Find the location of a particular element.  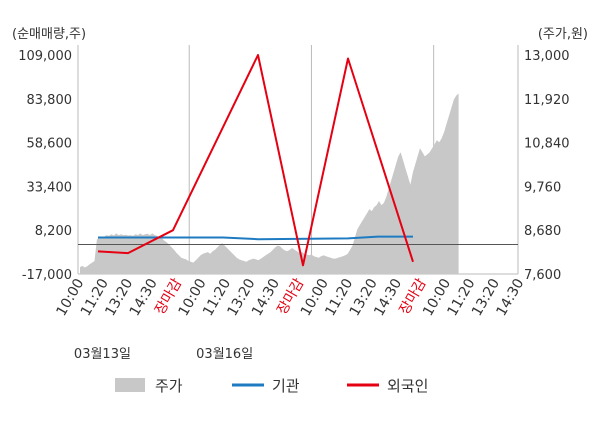

date-label: 03월16일 is located at coordinates (224, 354).